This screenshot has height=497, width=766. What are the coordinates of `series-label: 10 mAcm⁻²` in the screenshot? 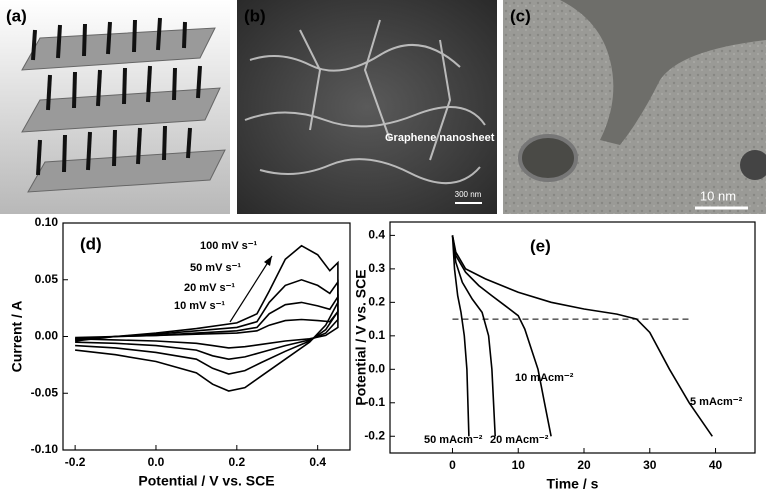 It's located at (544, 378).